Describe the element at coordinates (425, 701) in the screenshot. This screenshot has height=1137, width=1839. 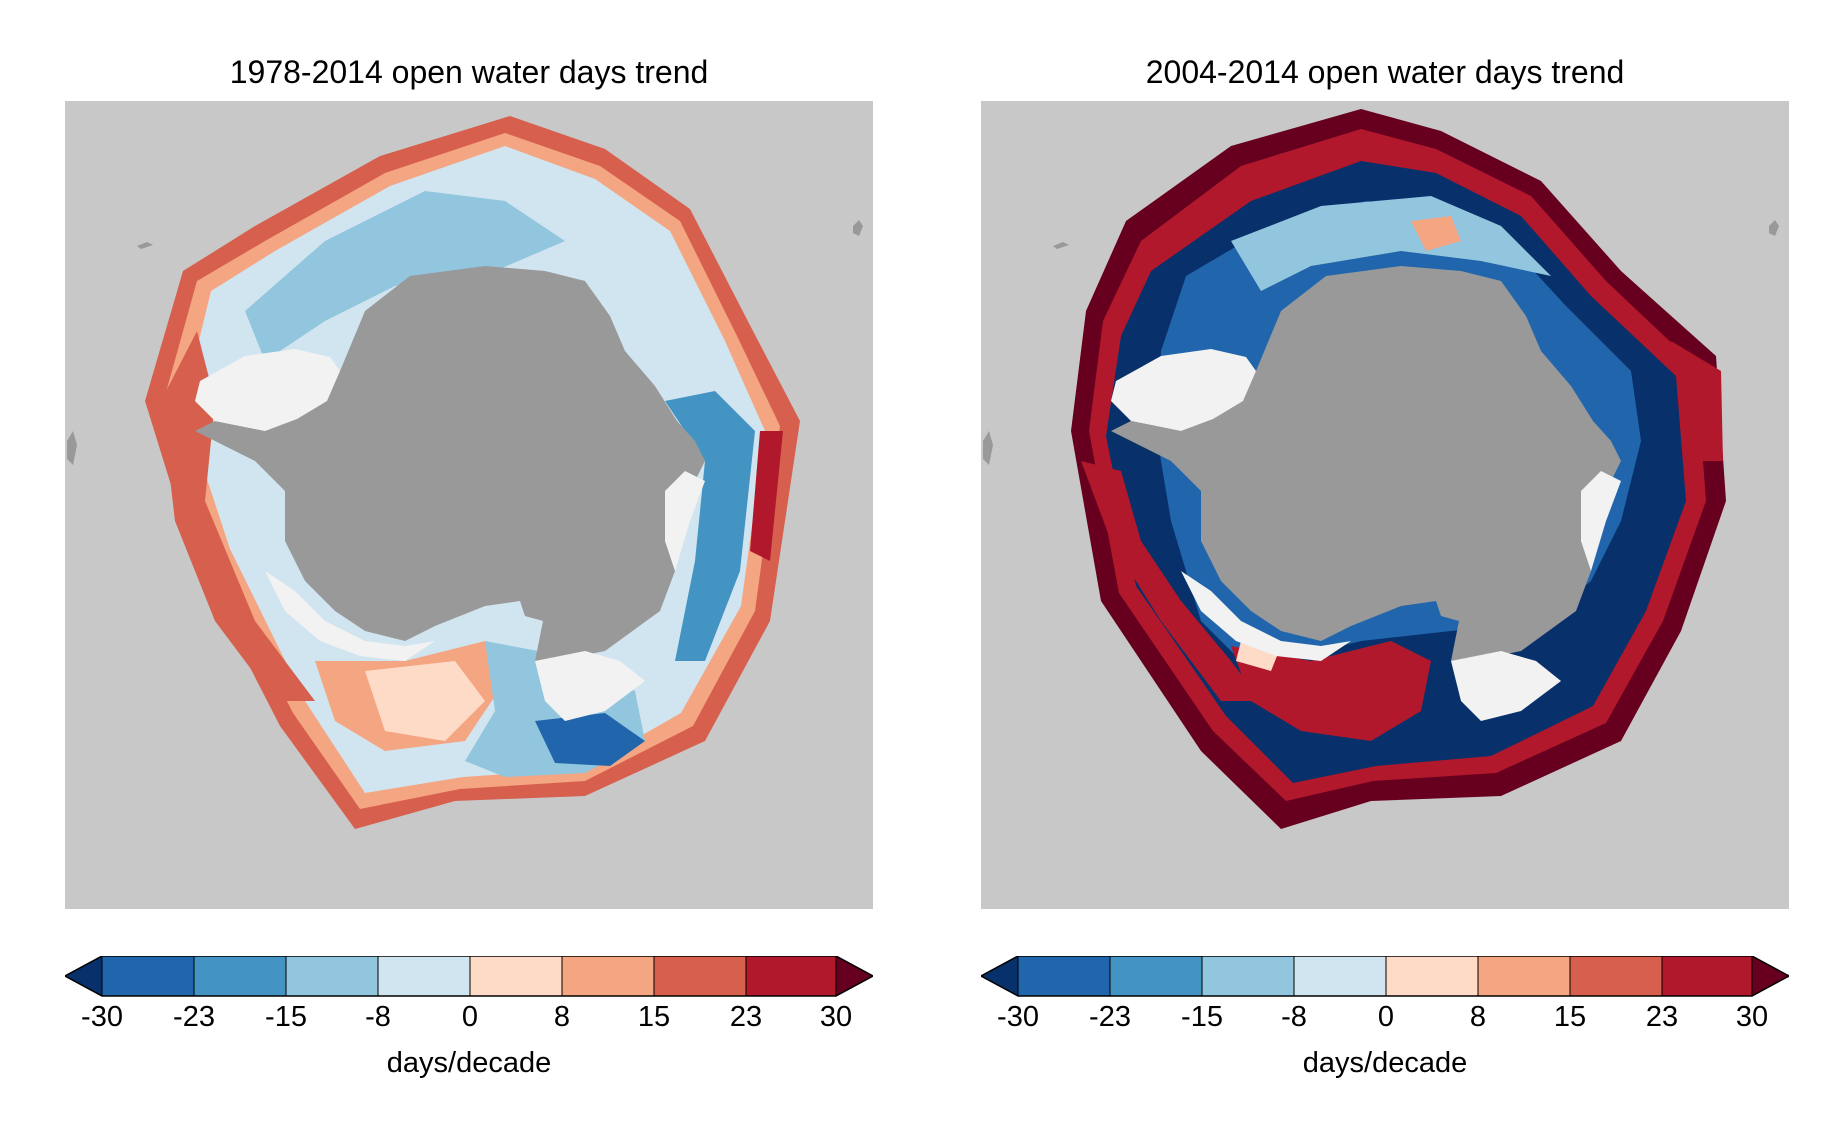
I see `ring-peach-south` at that location.